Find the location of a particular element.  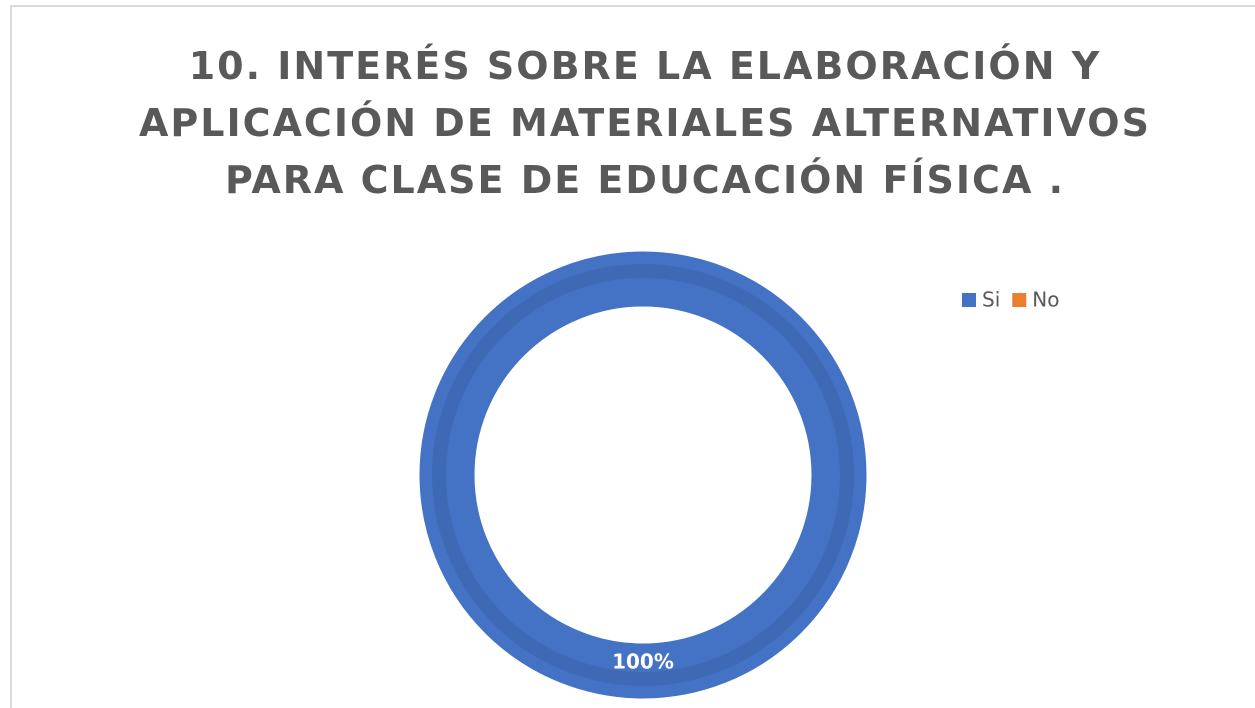

data-label: 100% is located at coordinates (643, 662).